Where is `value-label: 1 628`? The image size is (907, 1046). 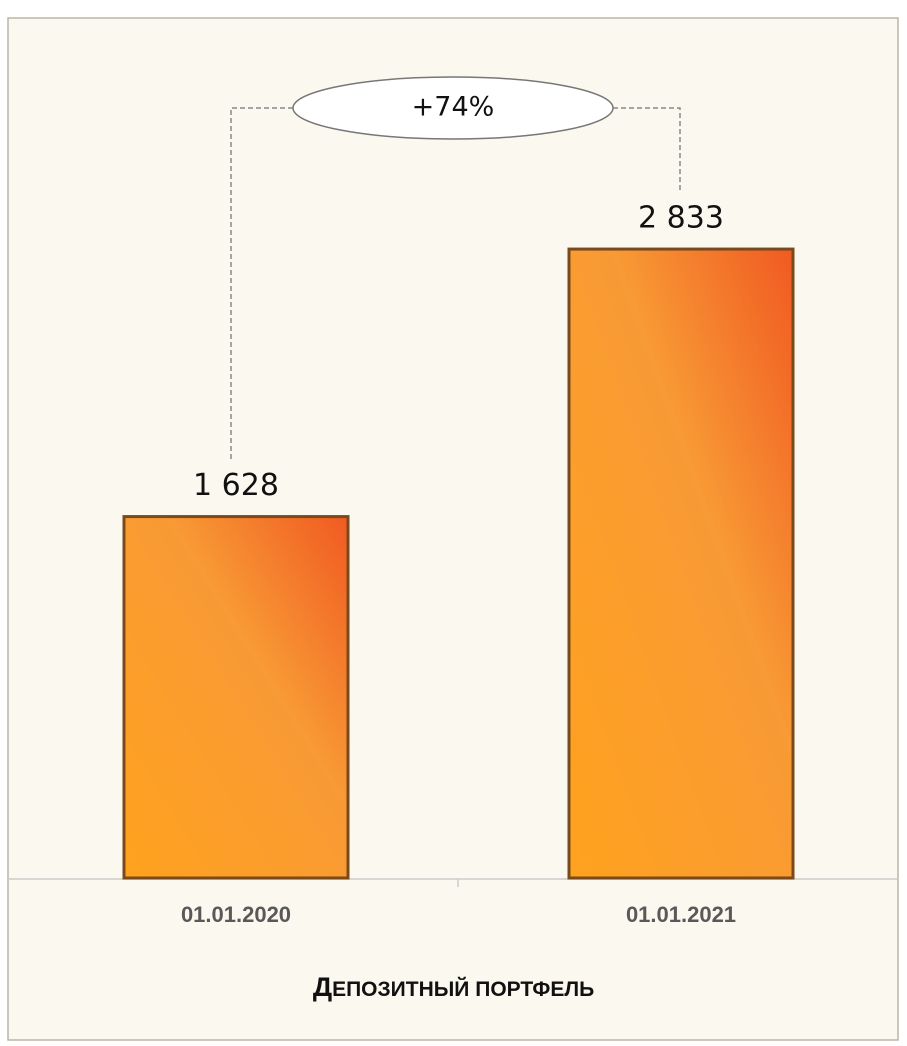 value-label: 1 628 is located at coordinates (236, 485).